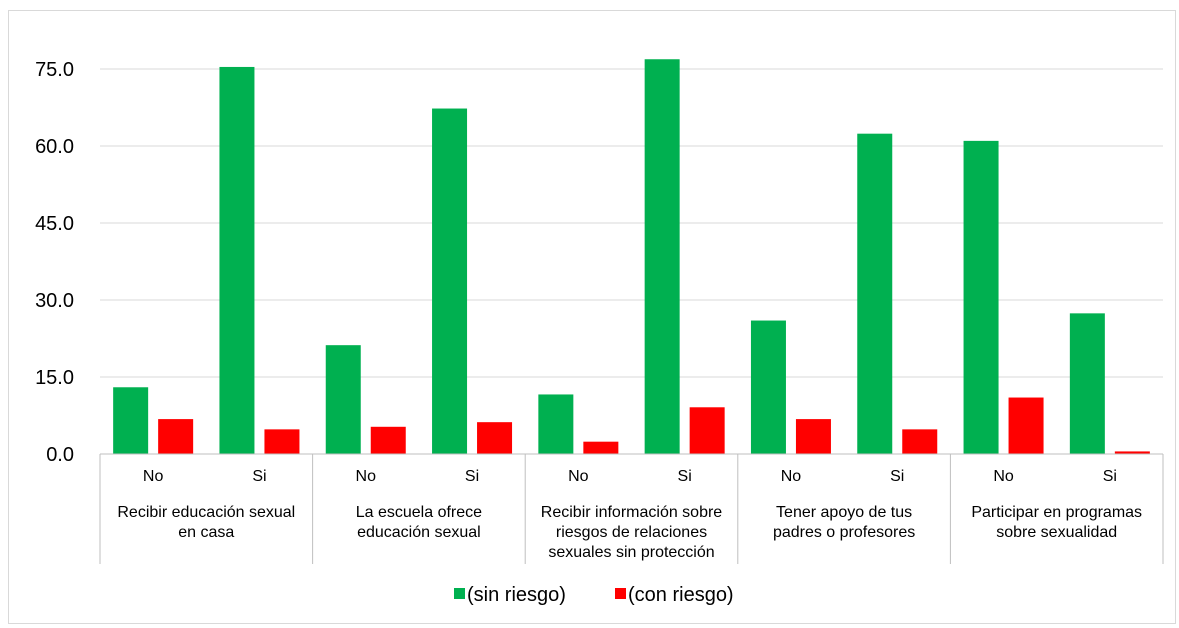 This screenshot has width=1179, height=628. Describe the element at coordinates (631, 552) in the screenshot. I see `x-group-label: sexuales sin protección` at that location.